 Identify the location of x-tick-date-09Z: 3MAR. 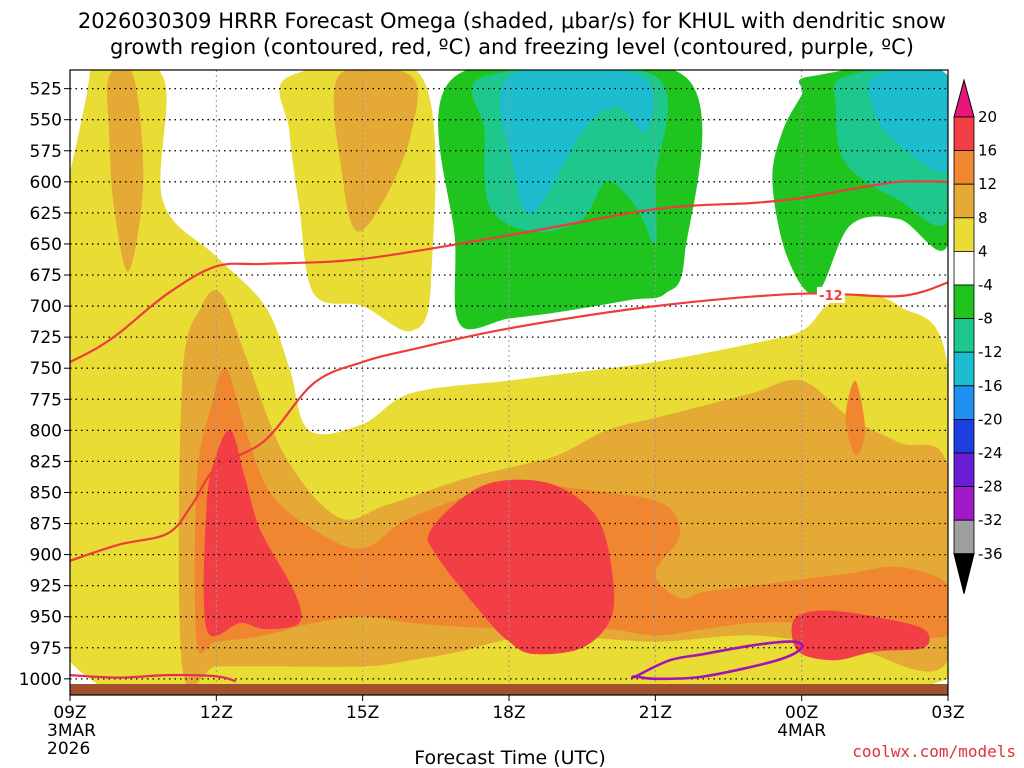
(71, 731).